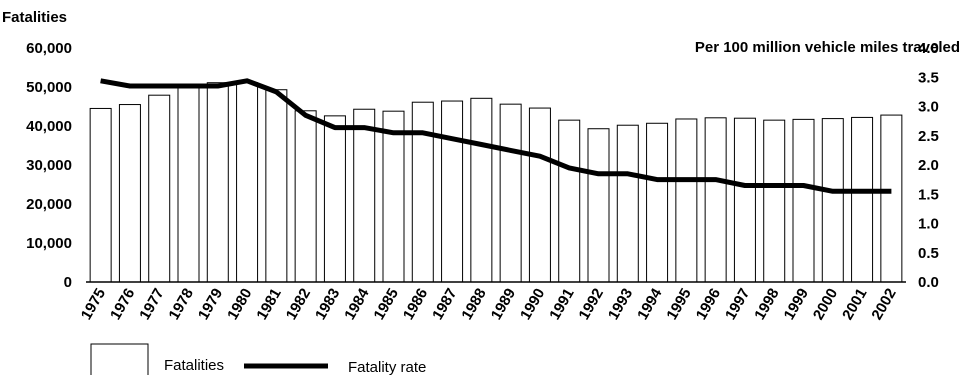 The width and height of the screenshot is (964, 375). Describe the element at coordinates (34, 17) in the screenshot. I see `left-axis-title: Fatalities` at that location.